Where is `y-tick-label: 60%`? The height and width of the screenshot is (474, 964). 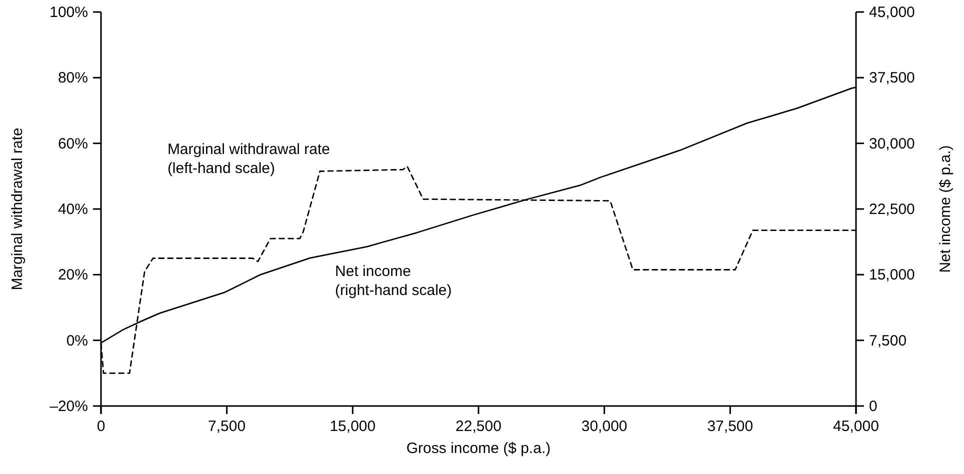
y-tick-label: 60% is located at coordinates (73, 143).